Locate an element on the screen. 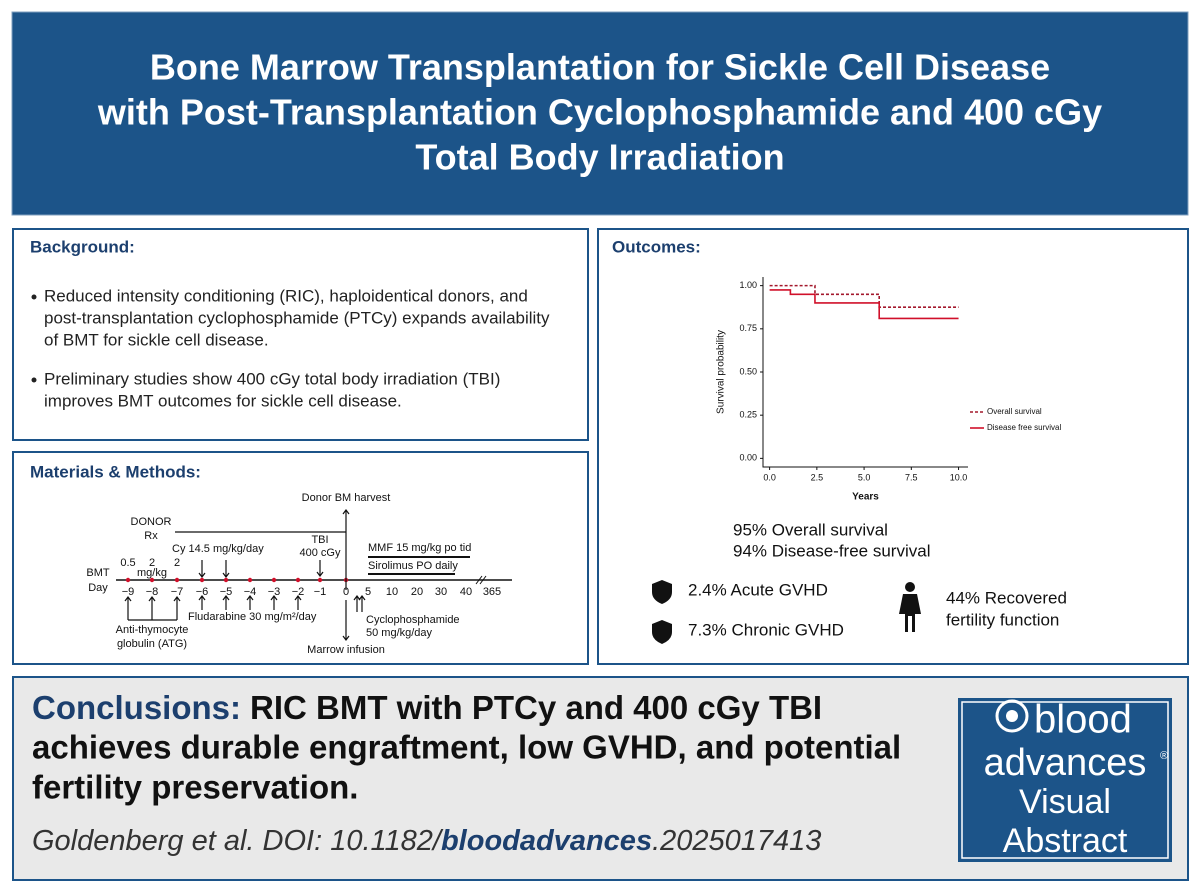 The image size is (1200, 892). diagram-label: TBI is located at coordinates (319, 540).